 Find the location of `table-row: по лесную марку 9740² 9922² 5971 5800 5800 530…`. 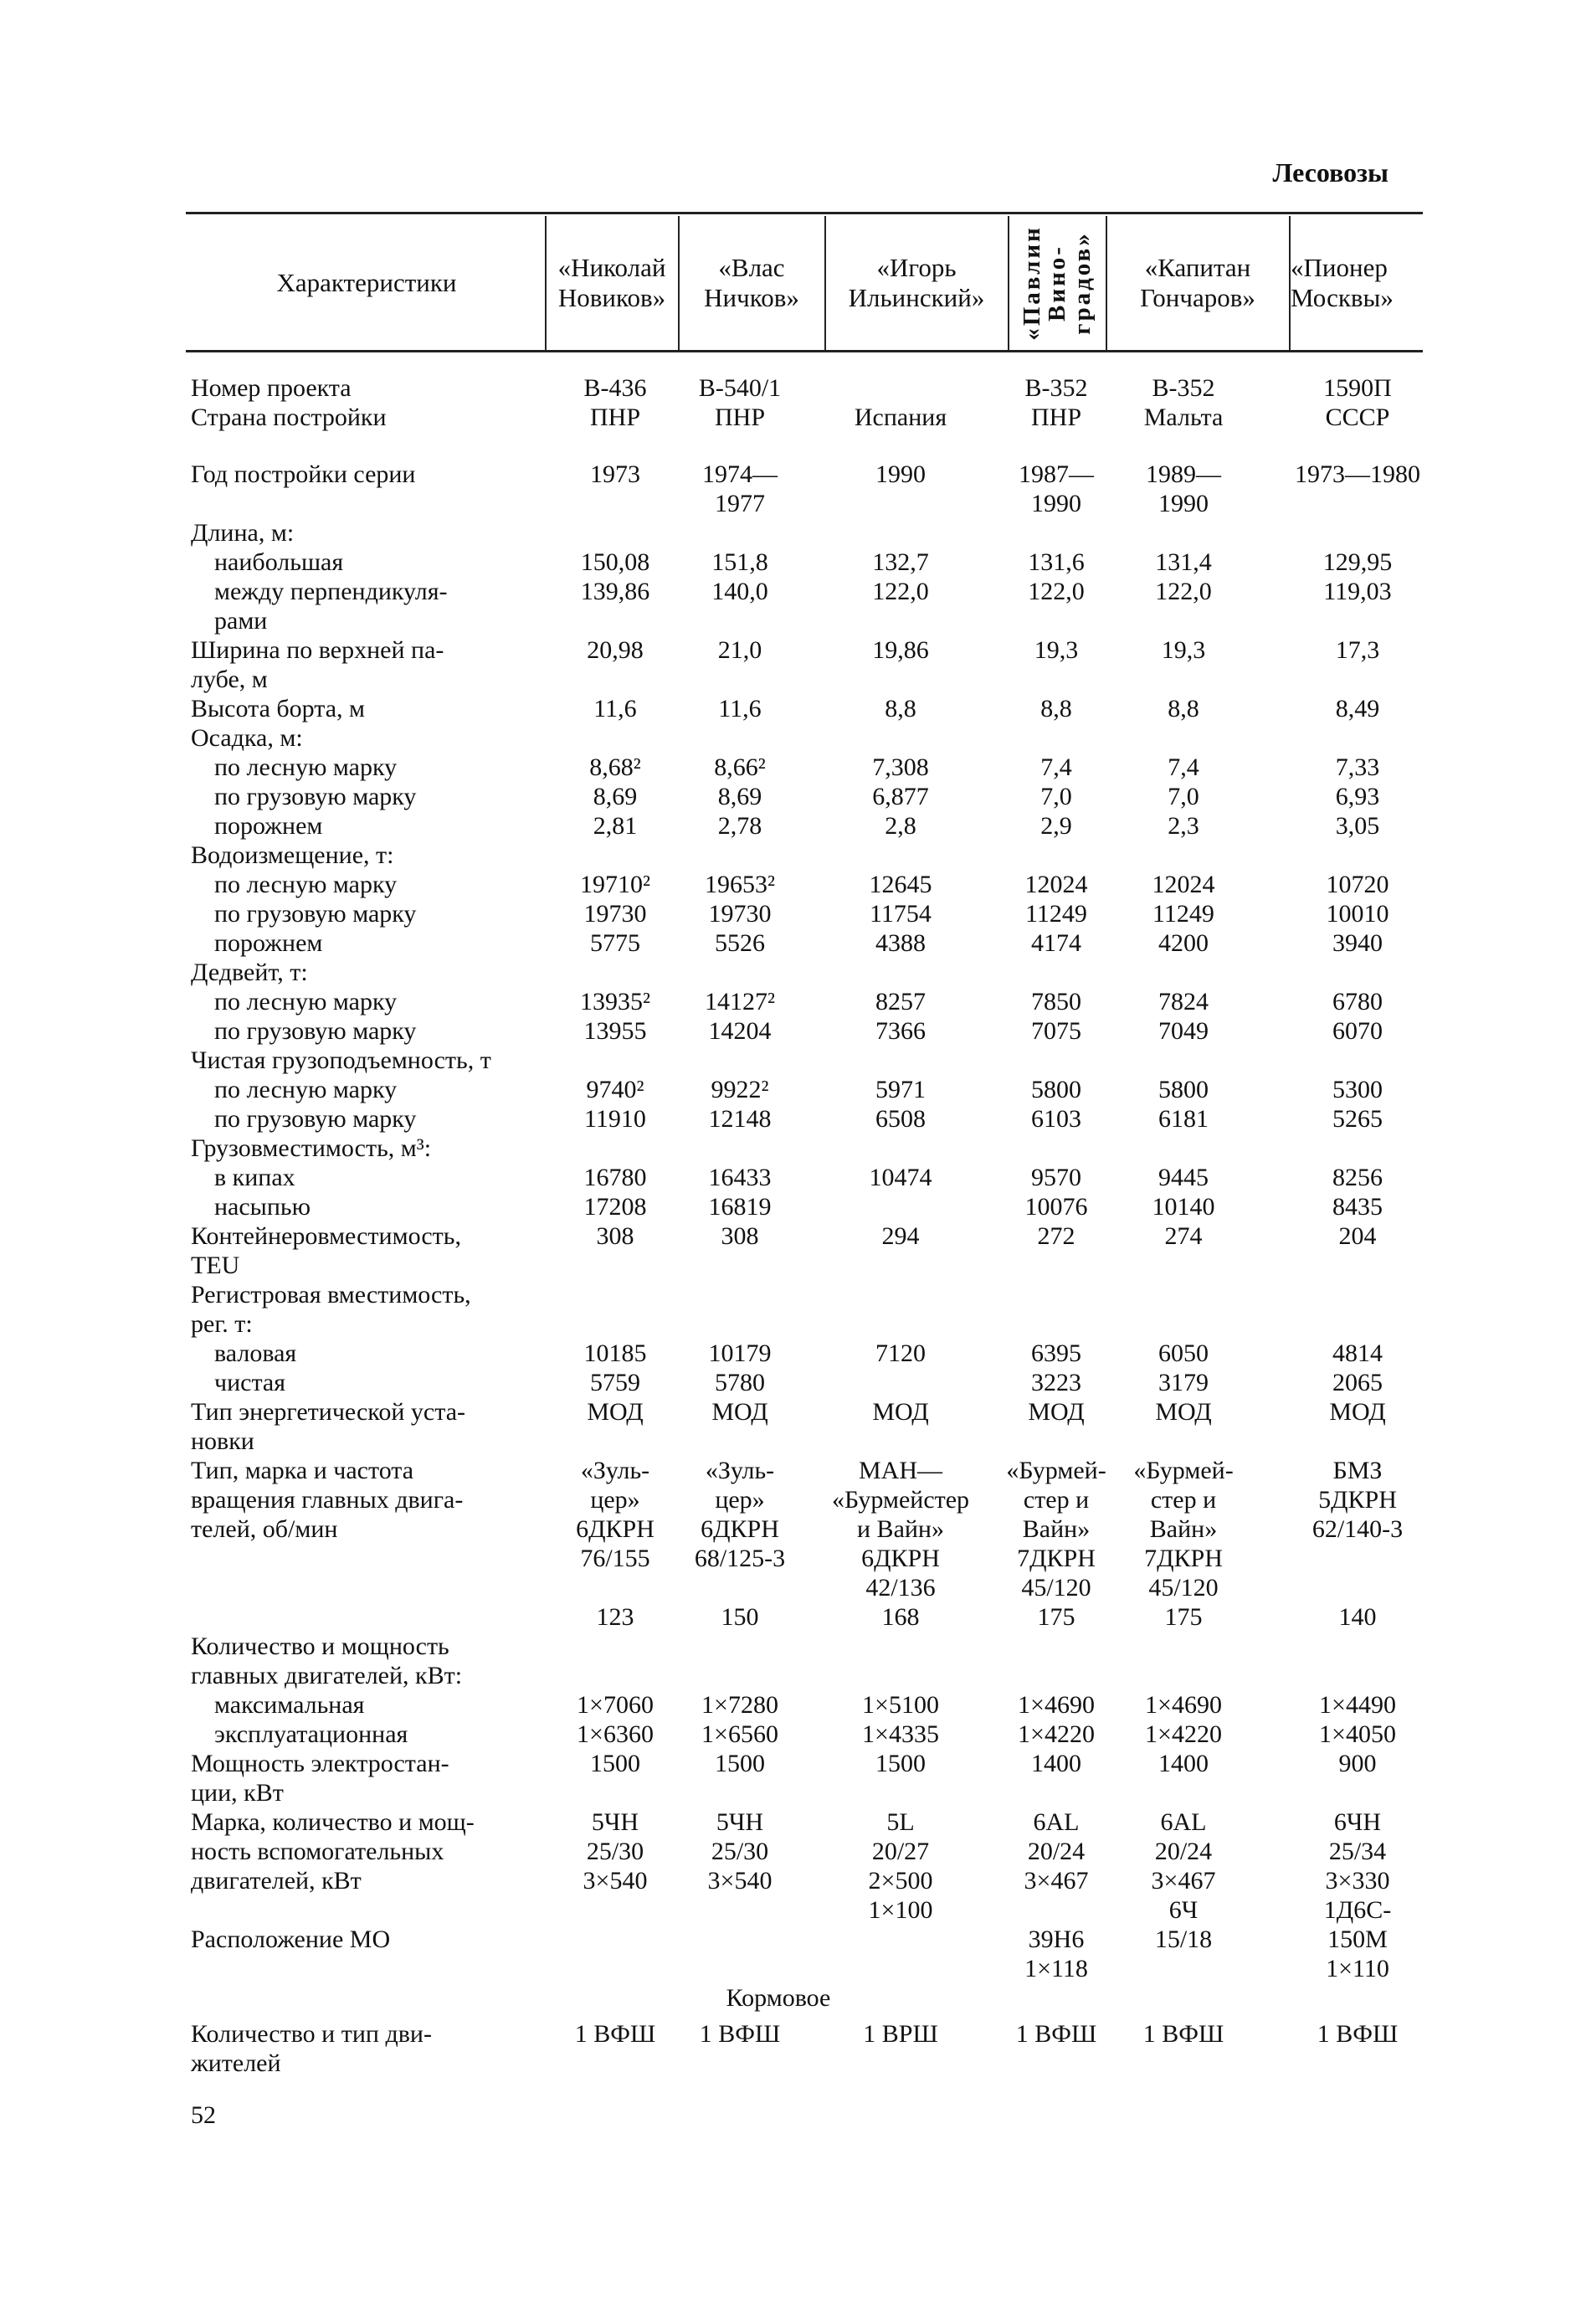

table-row: по лесную марку 9740² 9922² 5971 5800 5800 530… is located at coordinates (790, 1089).